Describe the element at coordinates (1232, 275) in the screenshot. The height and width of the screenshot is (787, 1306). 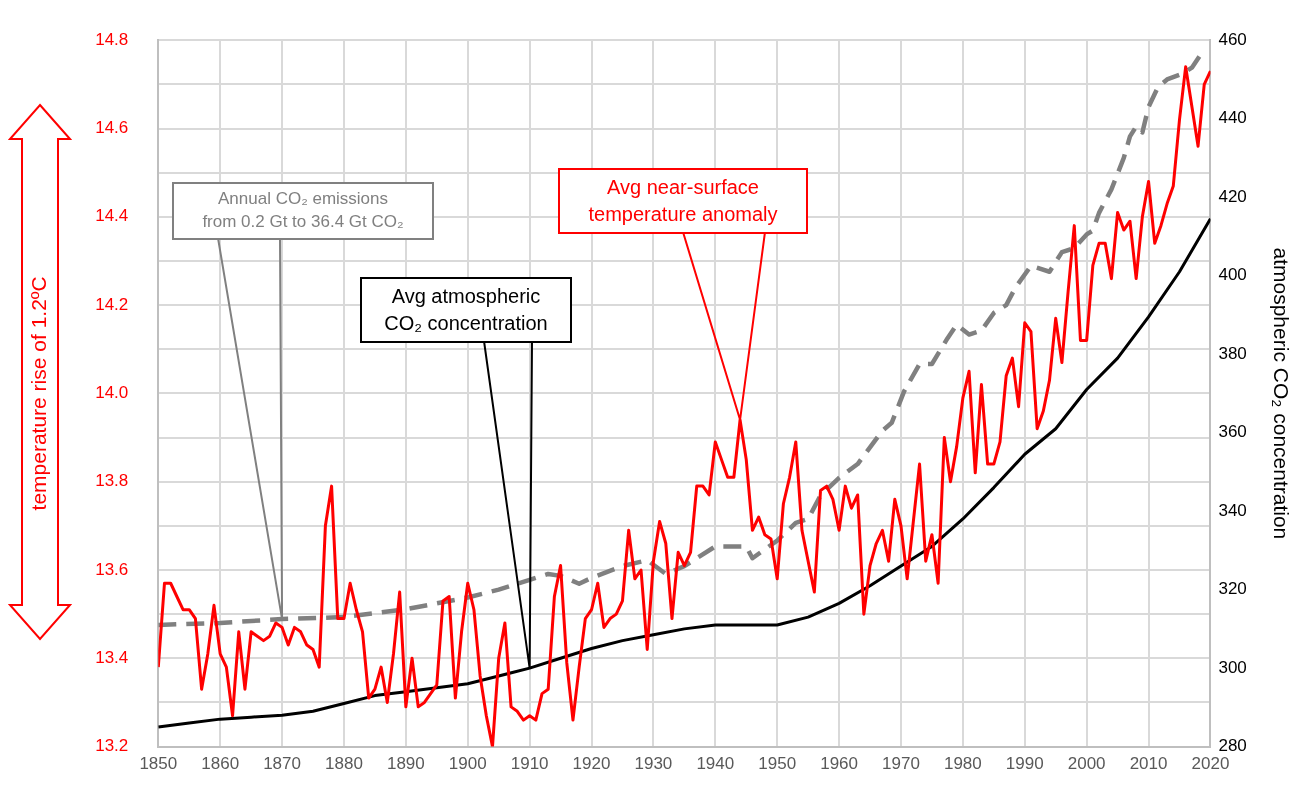
I see `y2-tick-label: 400` at that location.